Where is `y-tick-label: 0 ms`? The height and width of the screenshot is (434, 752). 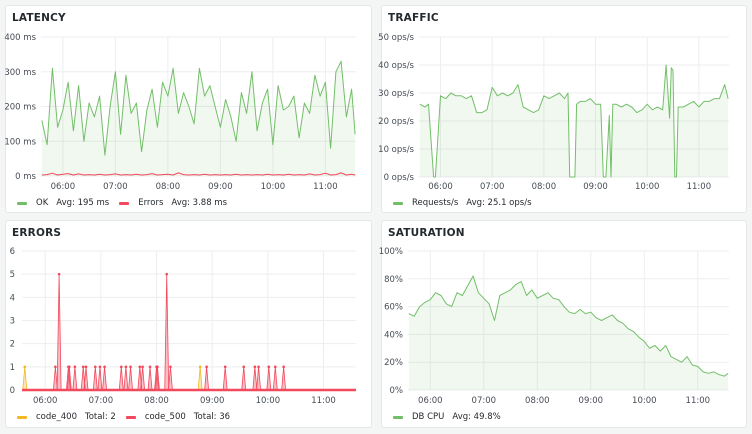
y-tick-label: 0 ms is located at coordinates (25, 177).